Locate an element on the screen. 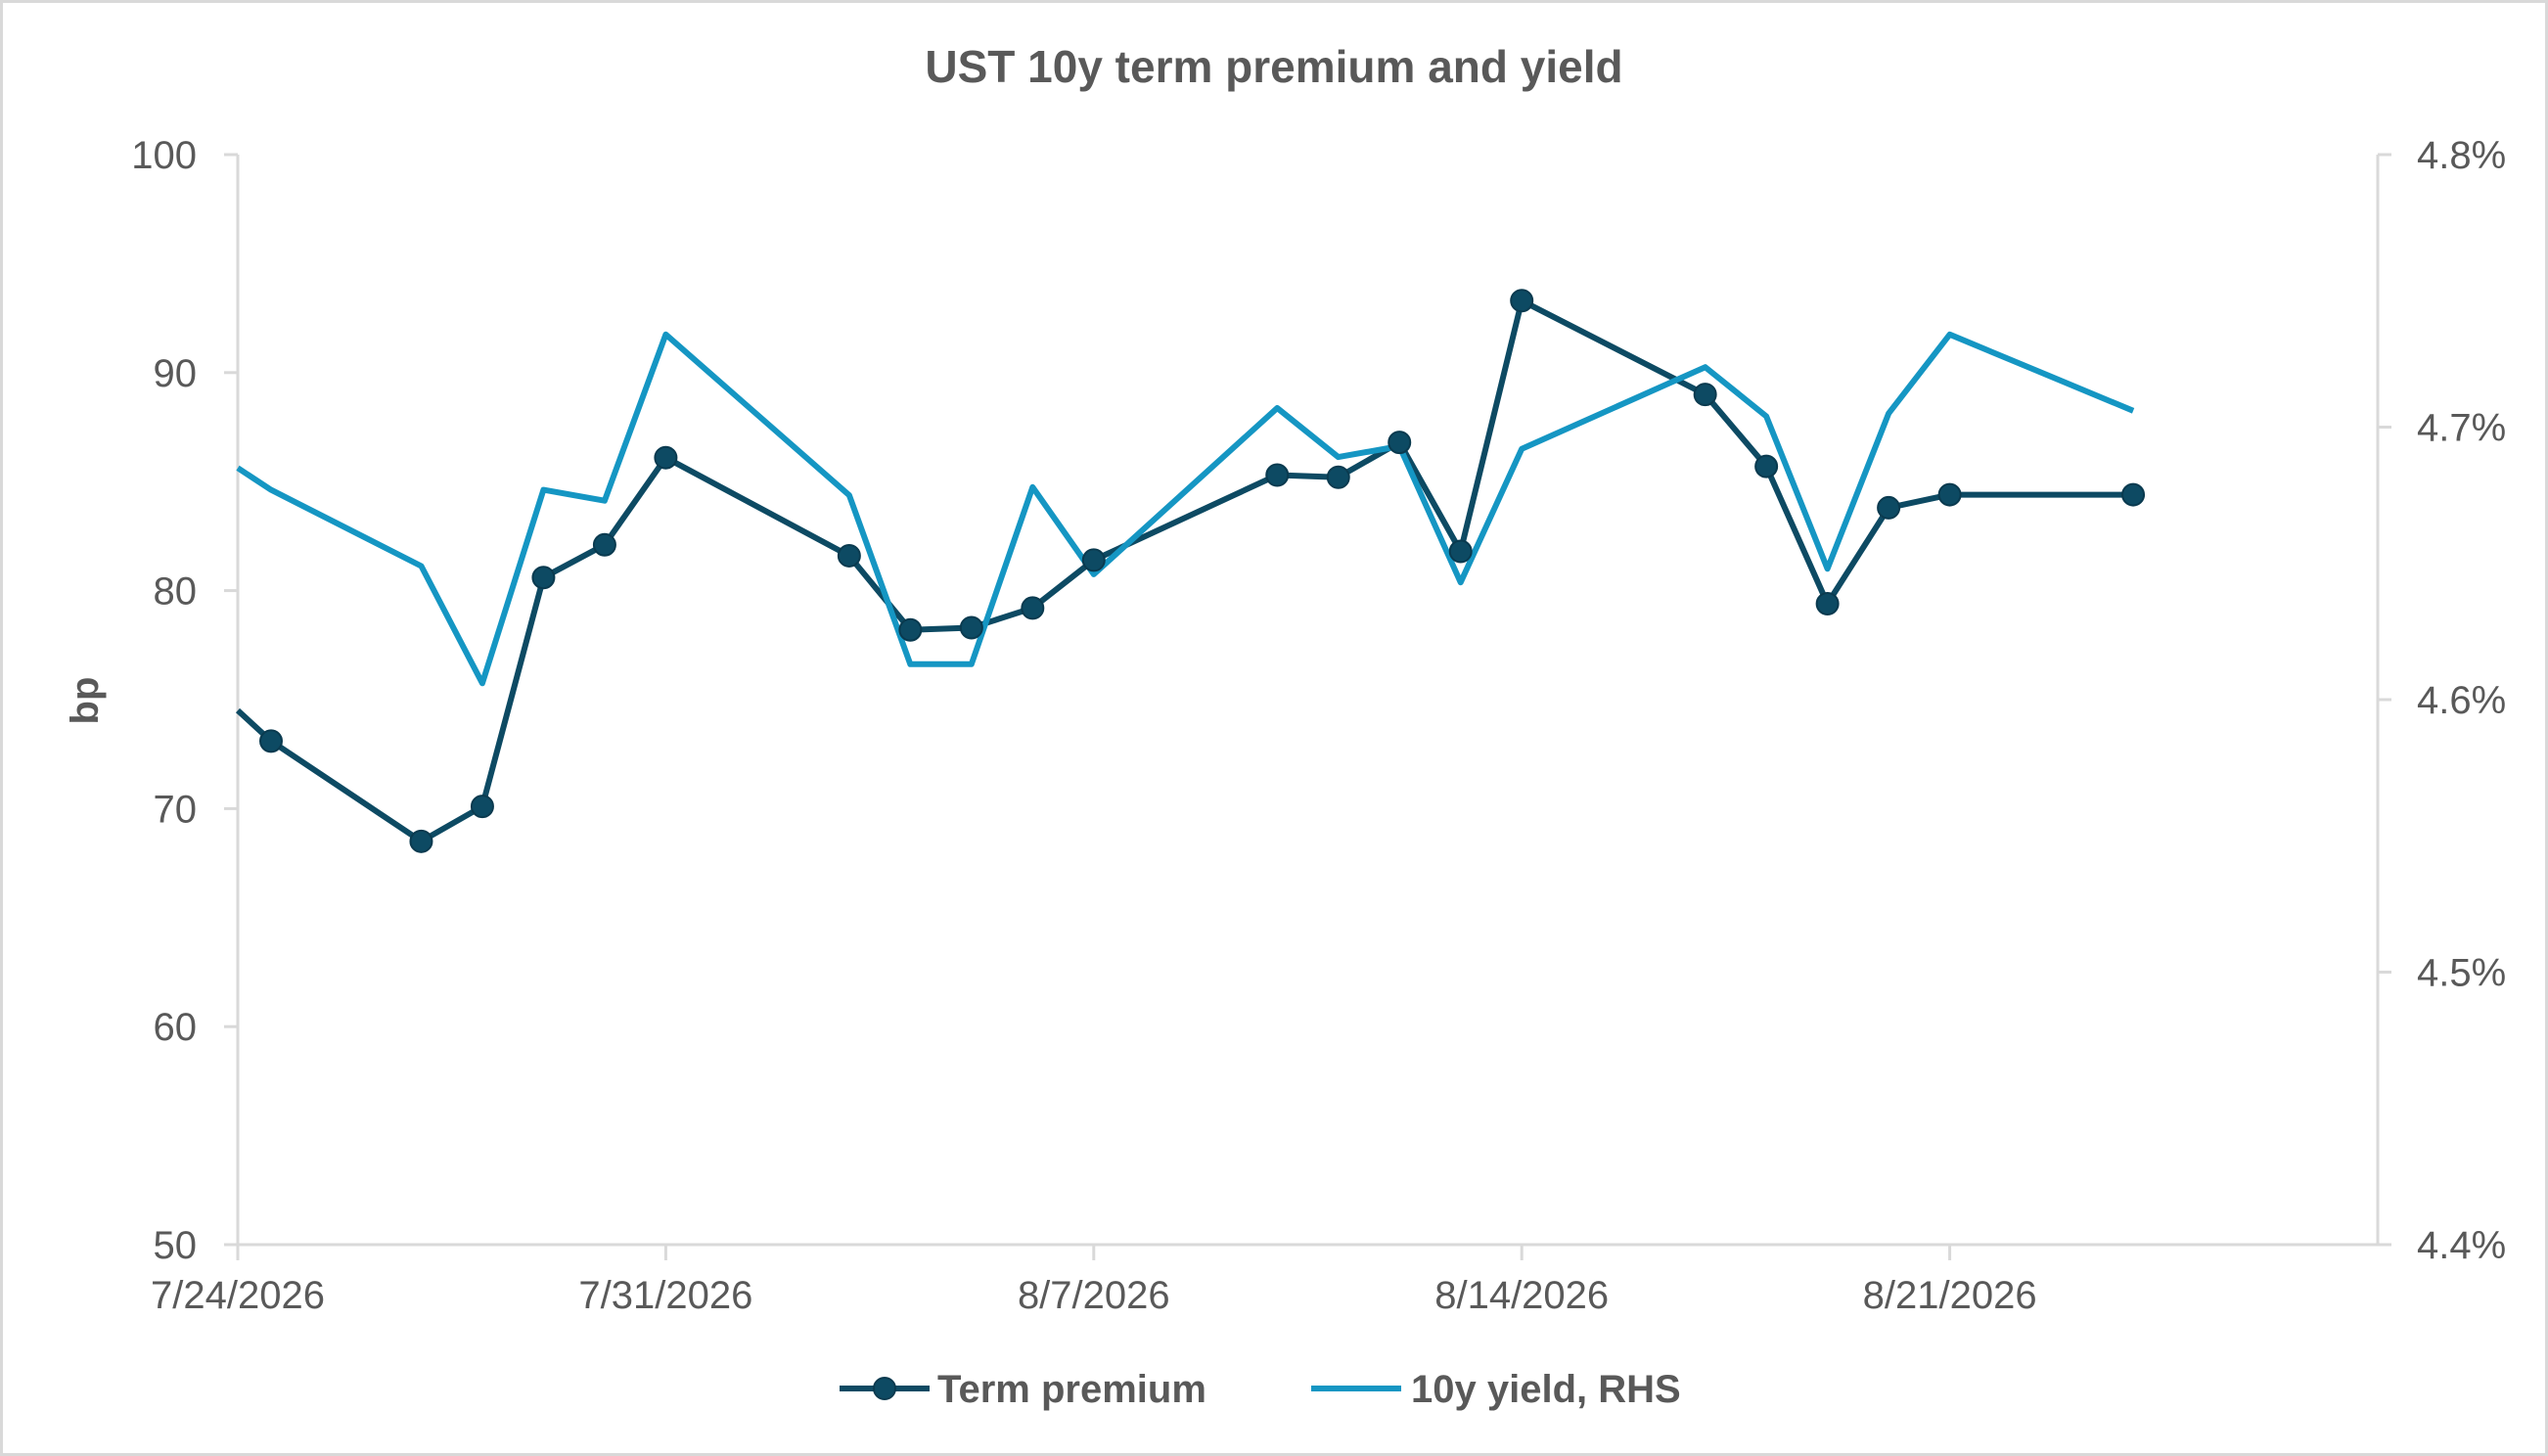 This screenshot has height=1456, width=2548. legend-label-10y-yield: 10y yield, RHS is located at coordinates (1546, 1389).